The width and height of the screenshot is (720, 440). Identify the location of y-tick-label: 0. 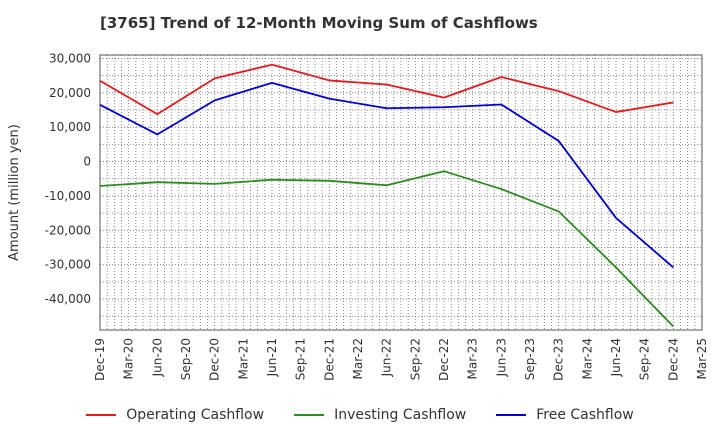
(87, 162).